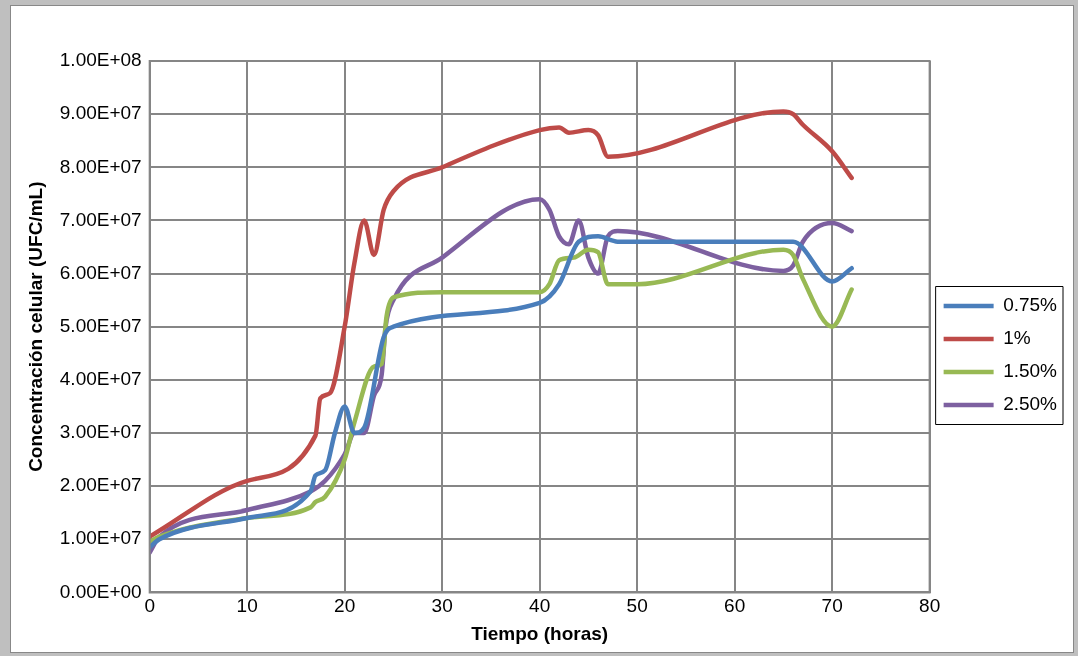 The height and width of the screenshot is (656, 1078). What do you see at coordinates (540, 606) in the screenshot?
I see `x-tick-label: 40` at bounding box center [540, 606].